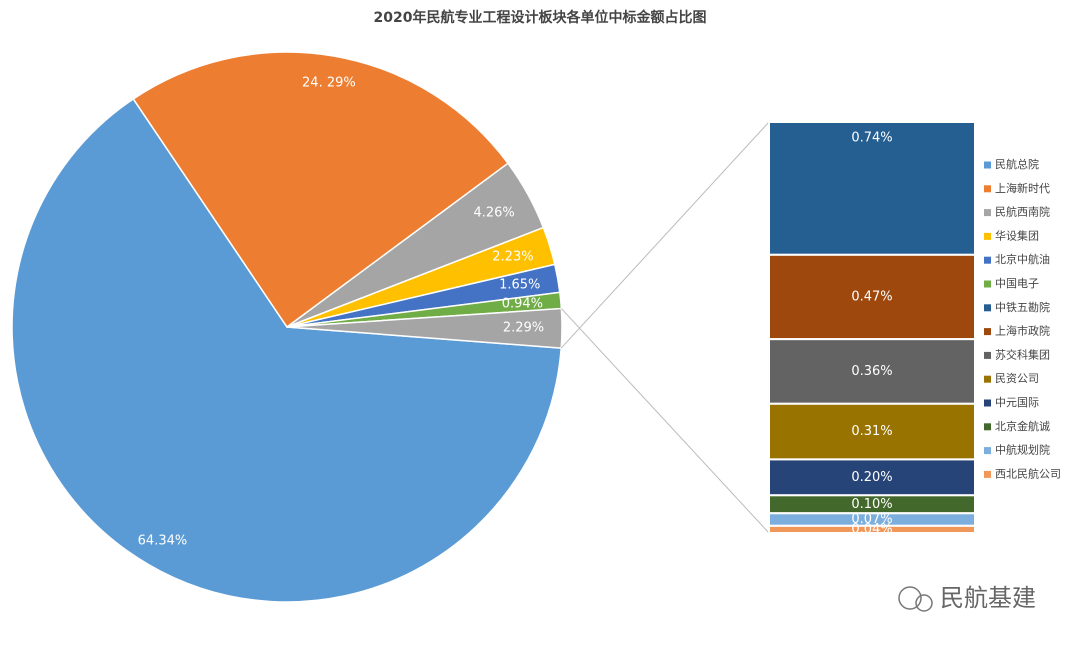 This screenshot has height=645, width=1080. I want to click on slice-label: 2.23%, so click(512, 257).